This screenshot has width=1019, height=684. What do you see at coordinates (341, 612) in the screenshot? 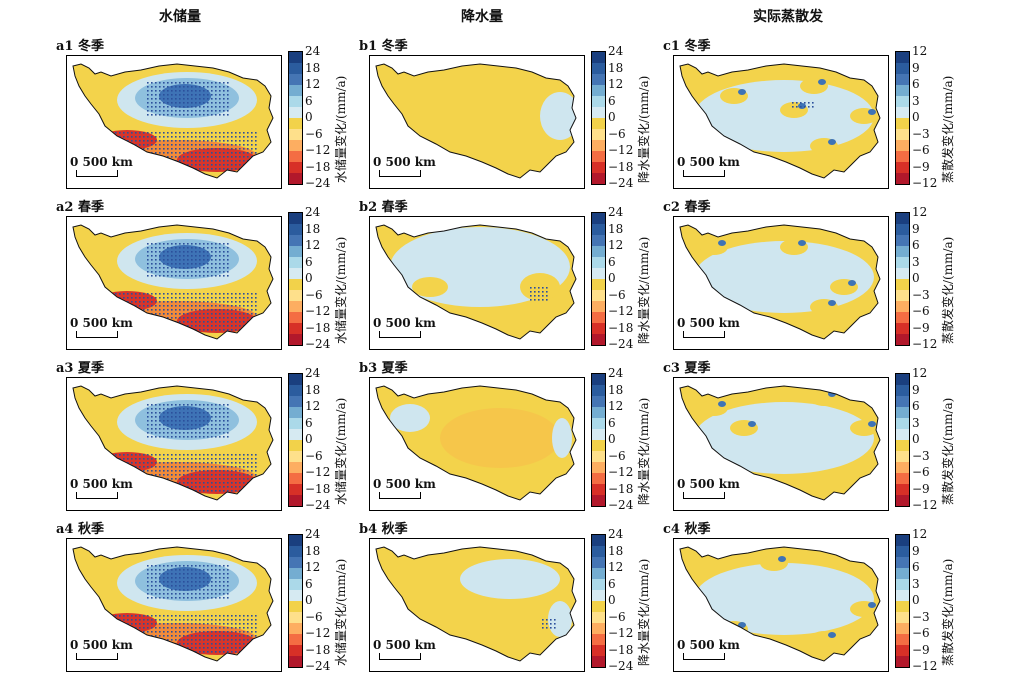
I see `colorbar-label: 水储量变化/(mm/a)` at bounding box center [341, 612].